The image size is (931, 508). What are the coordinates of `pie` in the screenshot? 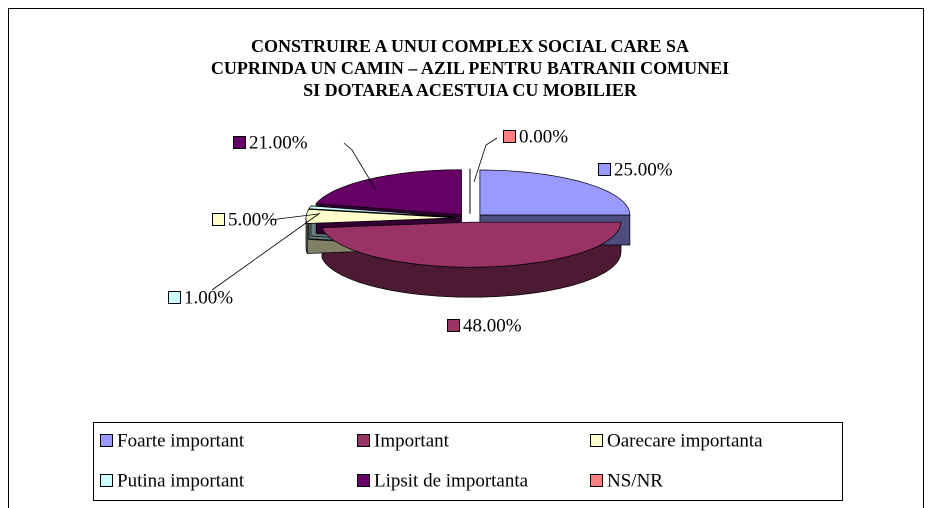 It's located at (468, 233).